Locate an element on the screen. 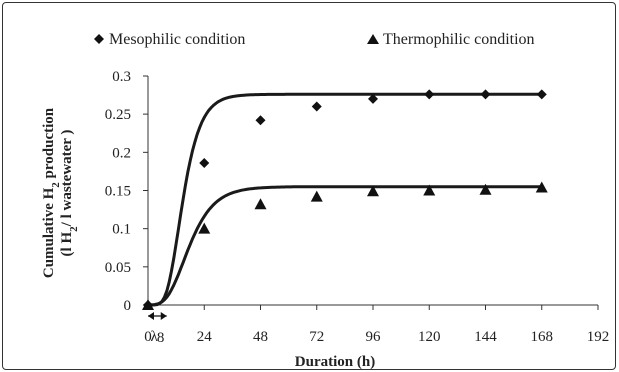  lambda-arrowhead-right is located at coordinates (163, 316).